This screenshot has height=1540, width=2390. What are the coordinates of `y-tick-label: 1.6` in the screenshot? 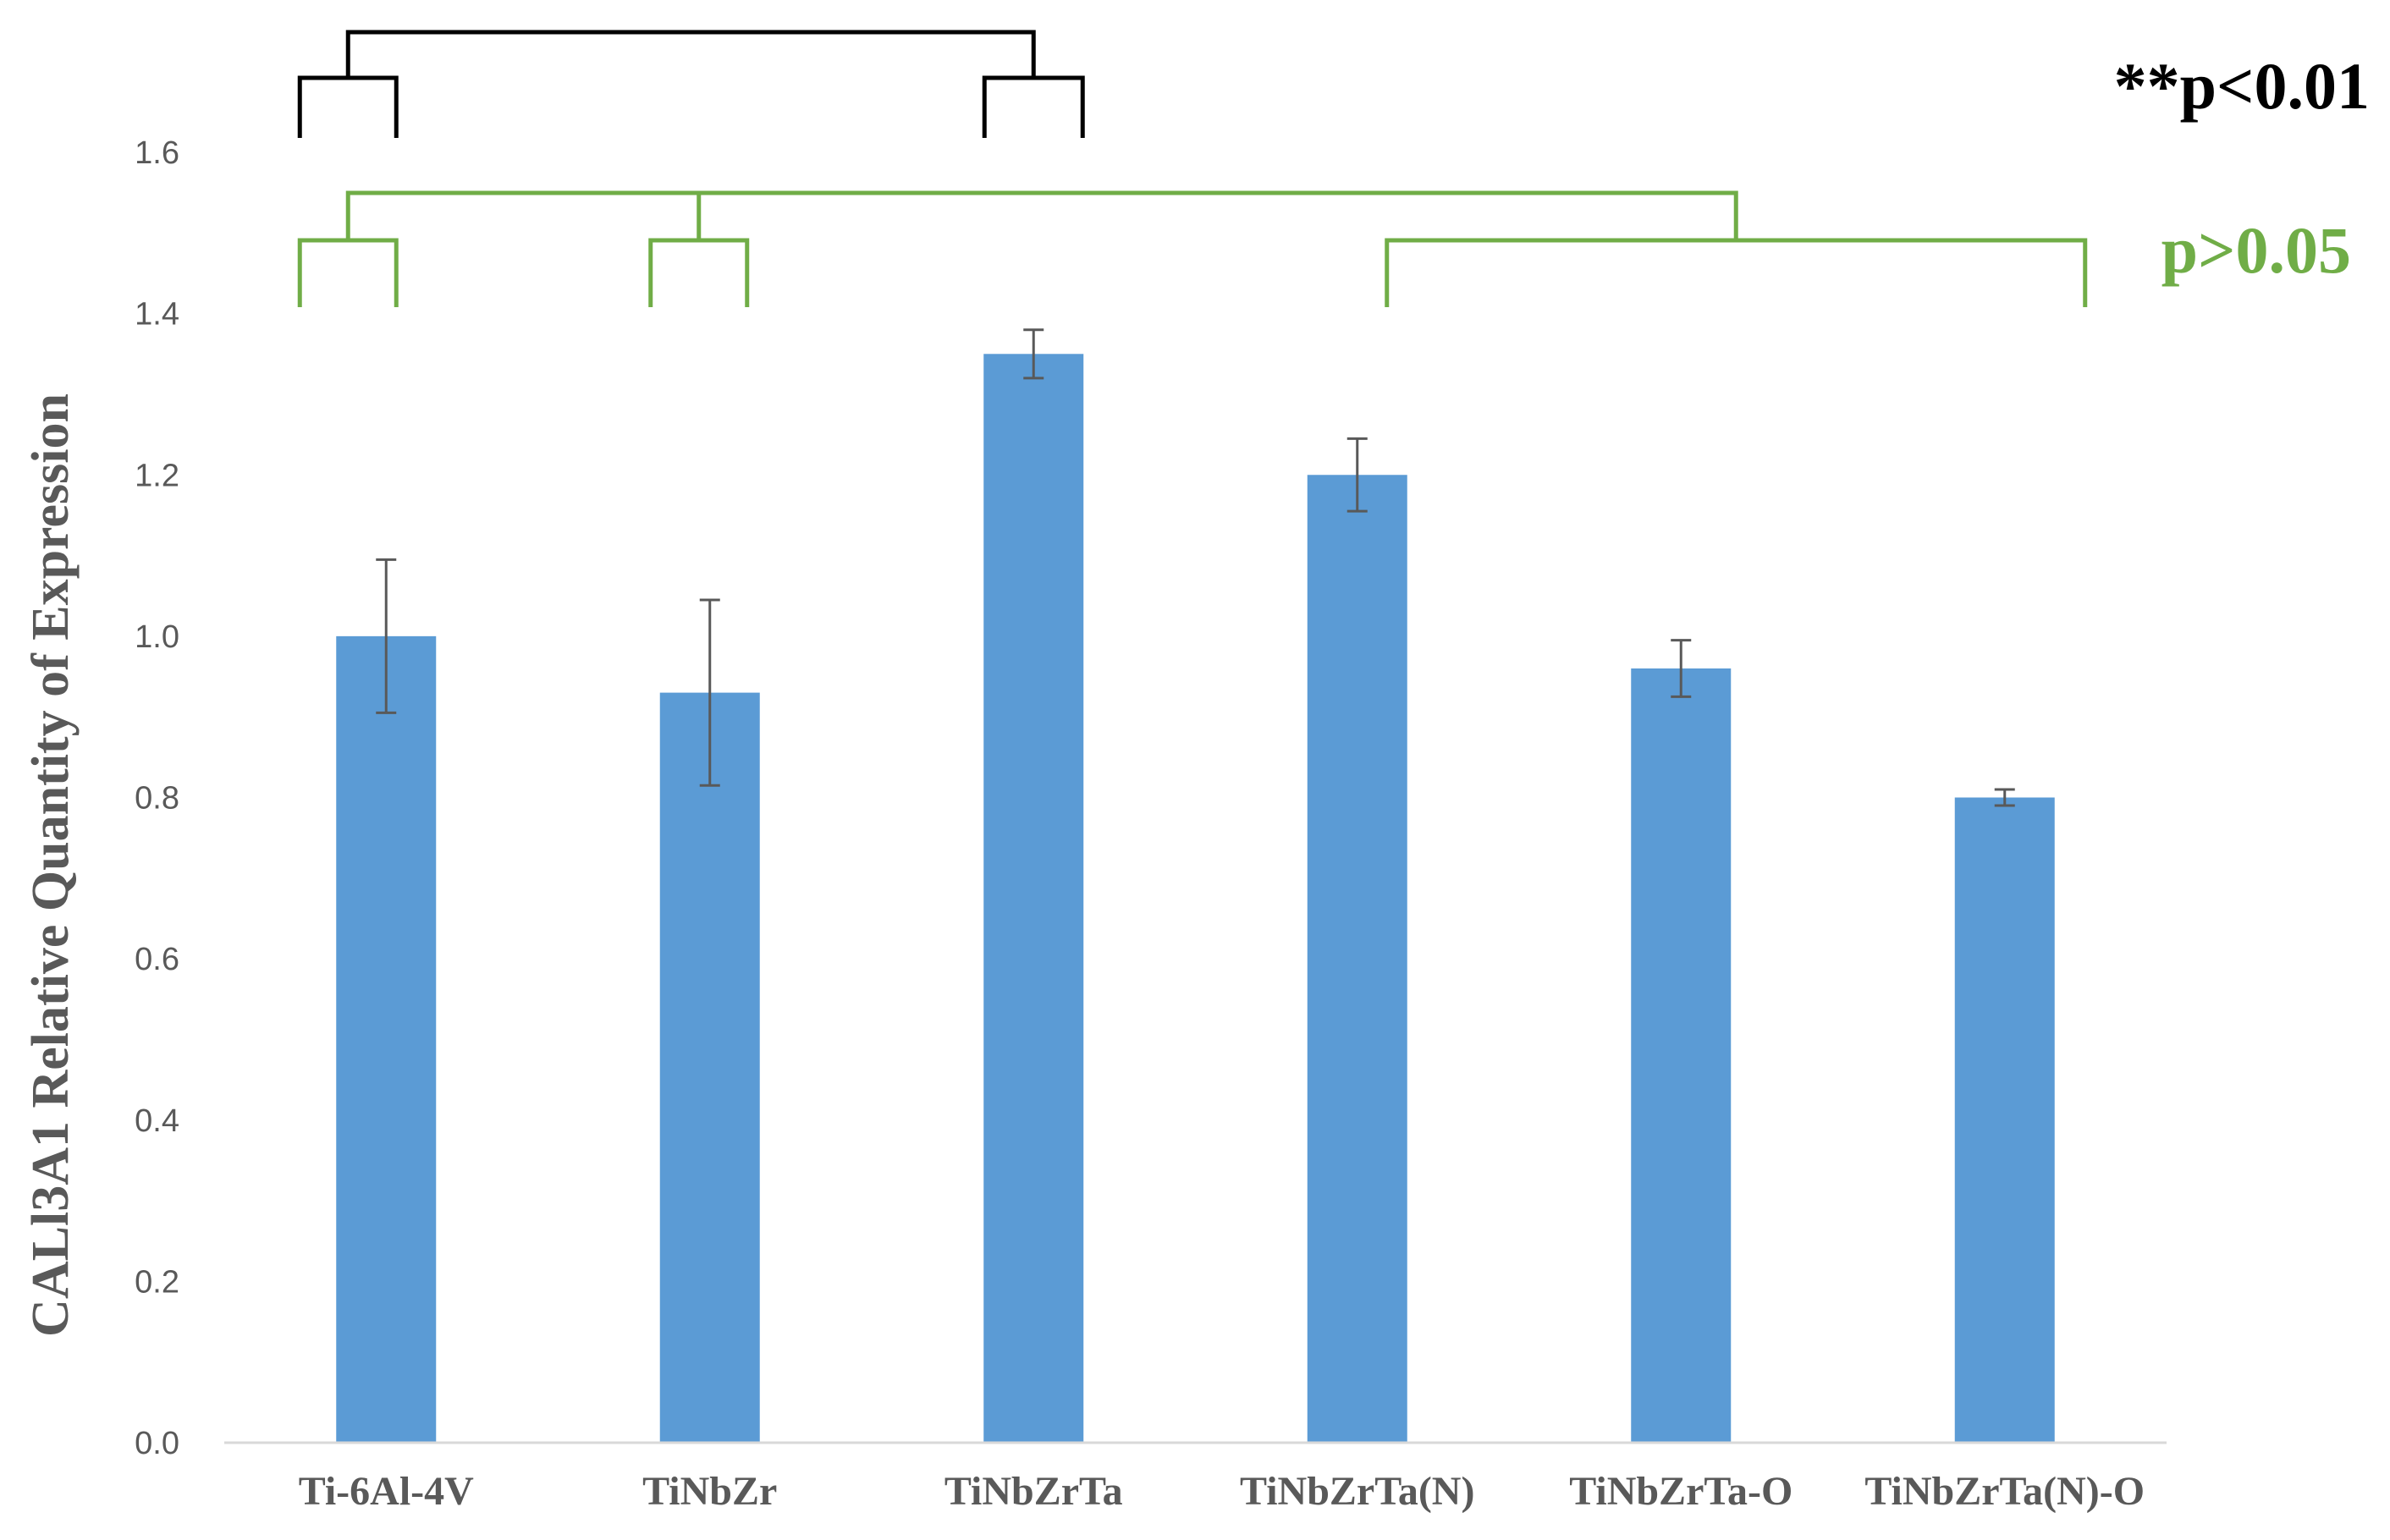 It's located at (157, 153).